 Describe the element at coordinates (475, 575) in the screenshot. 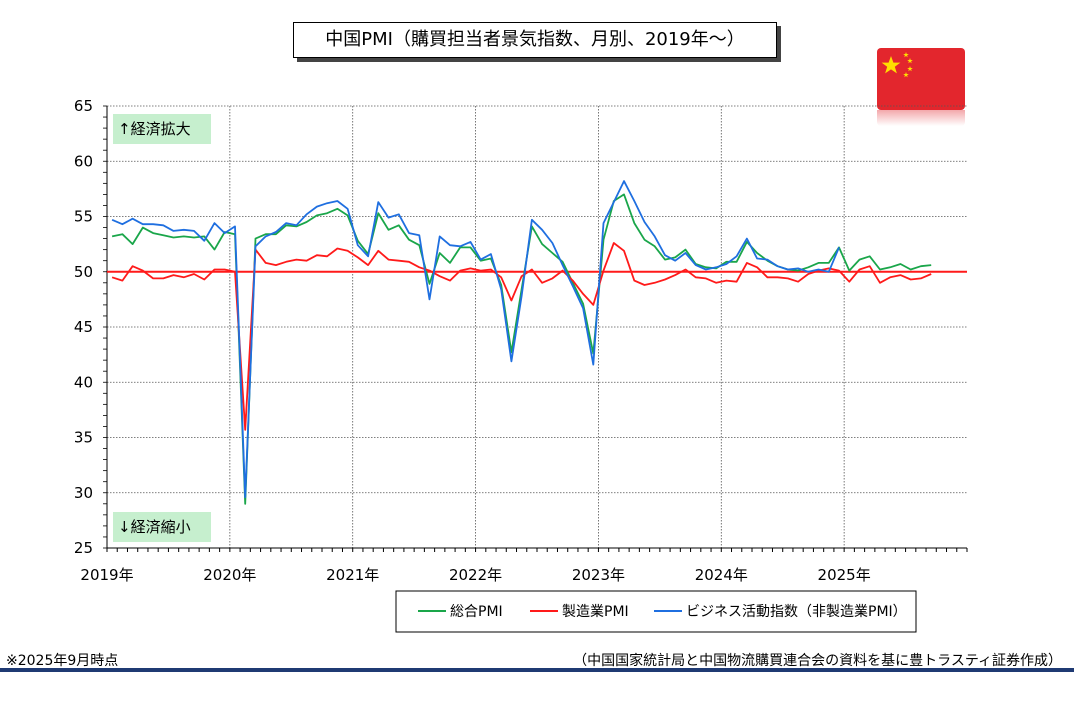

I see `x-tick-label: 2022年` at that location.